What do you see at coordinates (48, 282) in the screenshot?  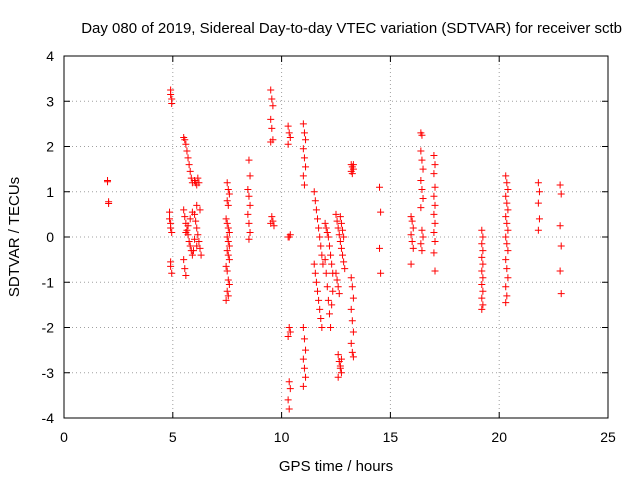 I see `y-tick-label: -1` at bounding box center [48, 282].